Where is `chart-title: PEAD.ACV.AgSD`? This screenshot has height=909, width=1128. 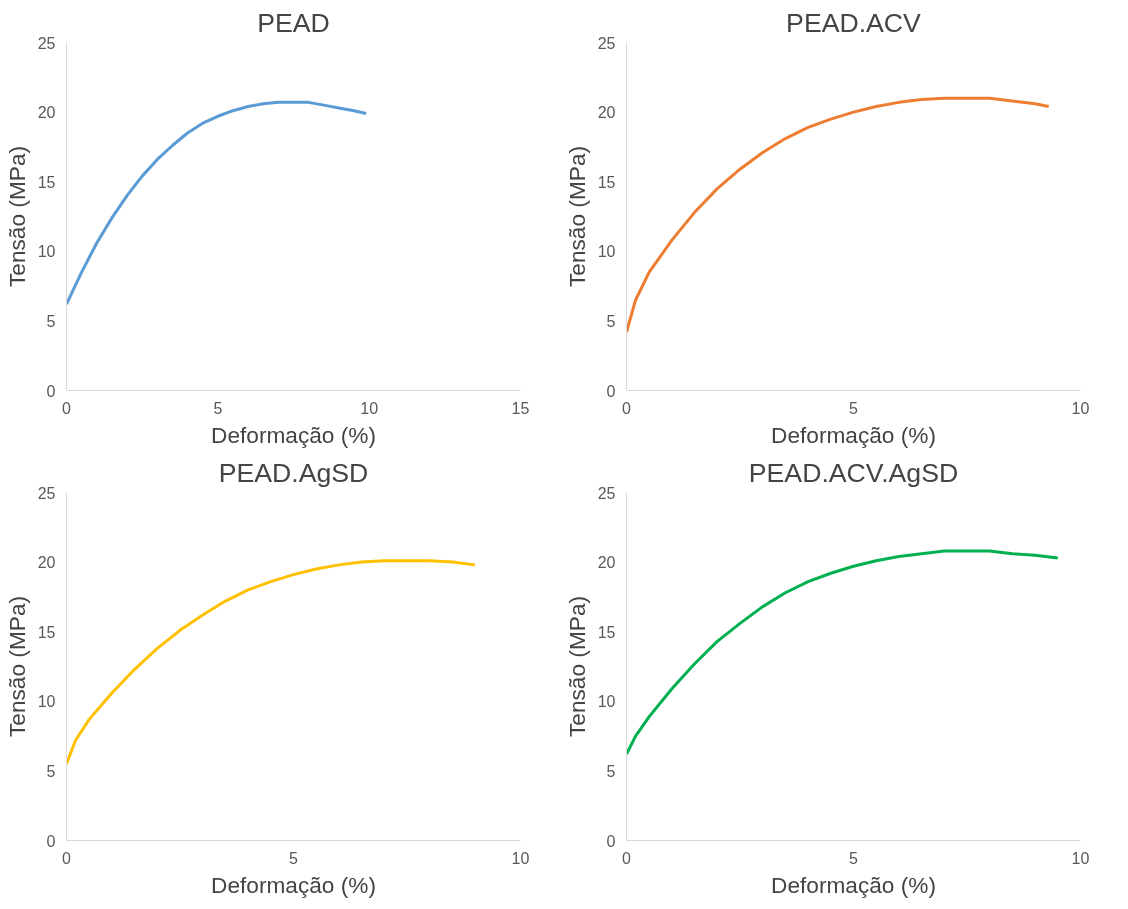
chart-title: PEAD.ACV.AgSD is located at coordinates (853, 472).